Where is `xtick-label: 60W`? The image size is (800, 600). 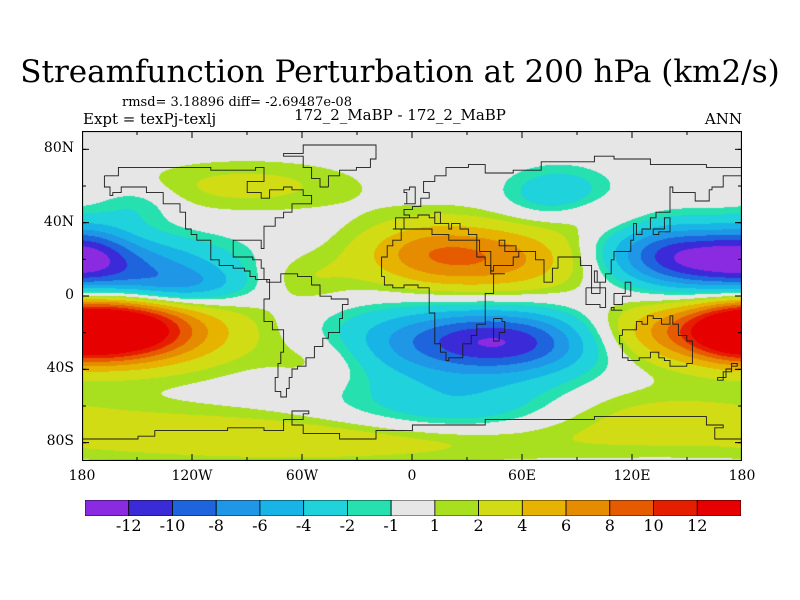 xtick-label: 60W is located at coordinates (302, 476).